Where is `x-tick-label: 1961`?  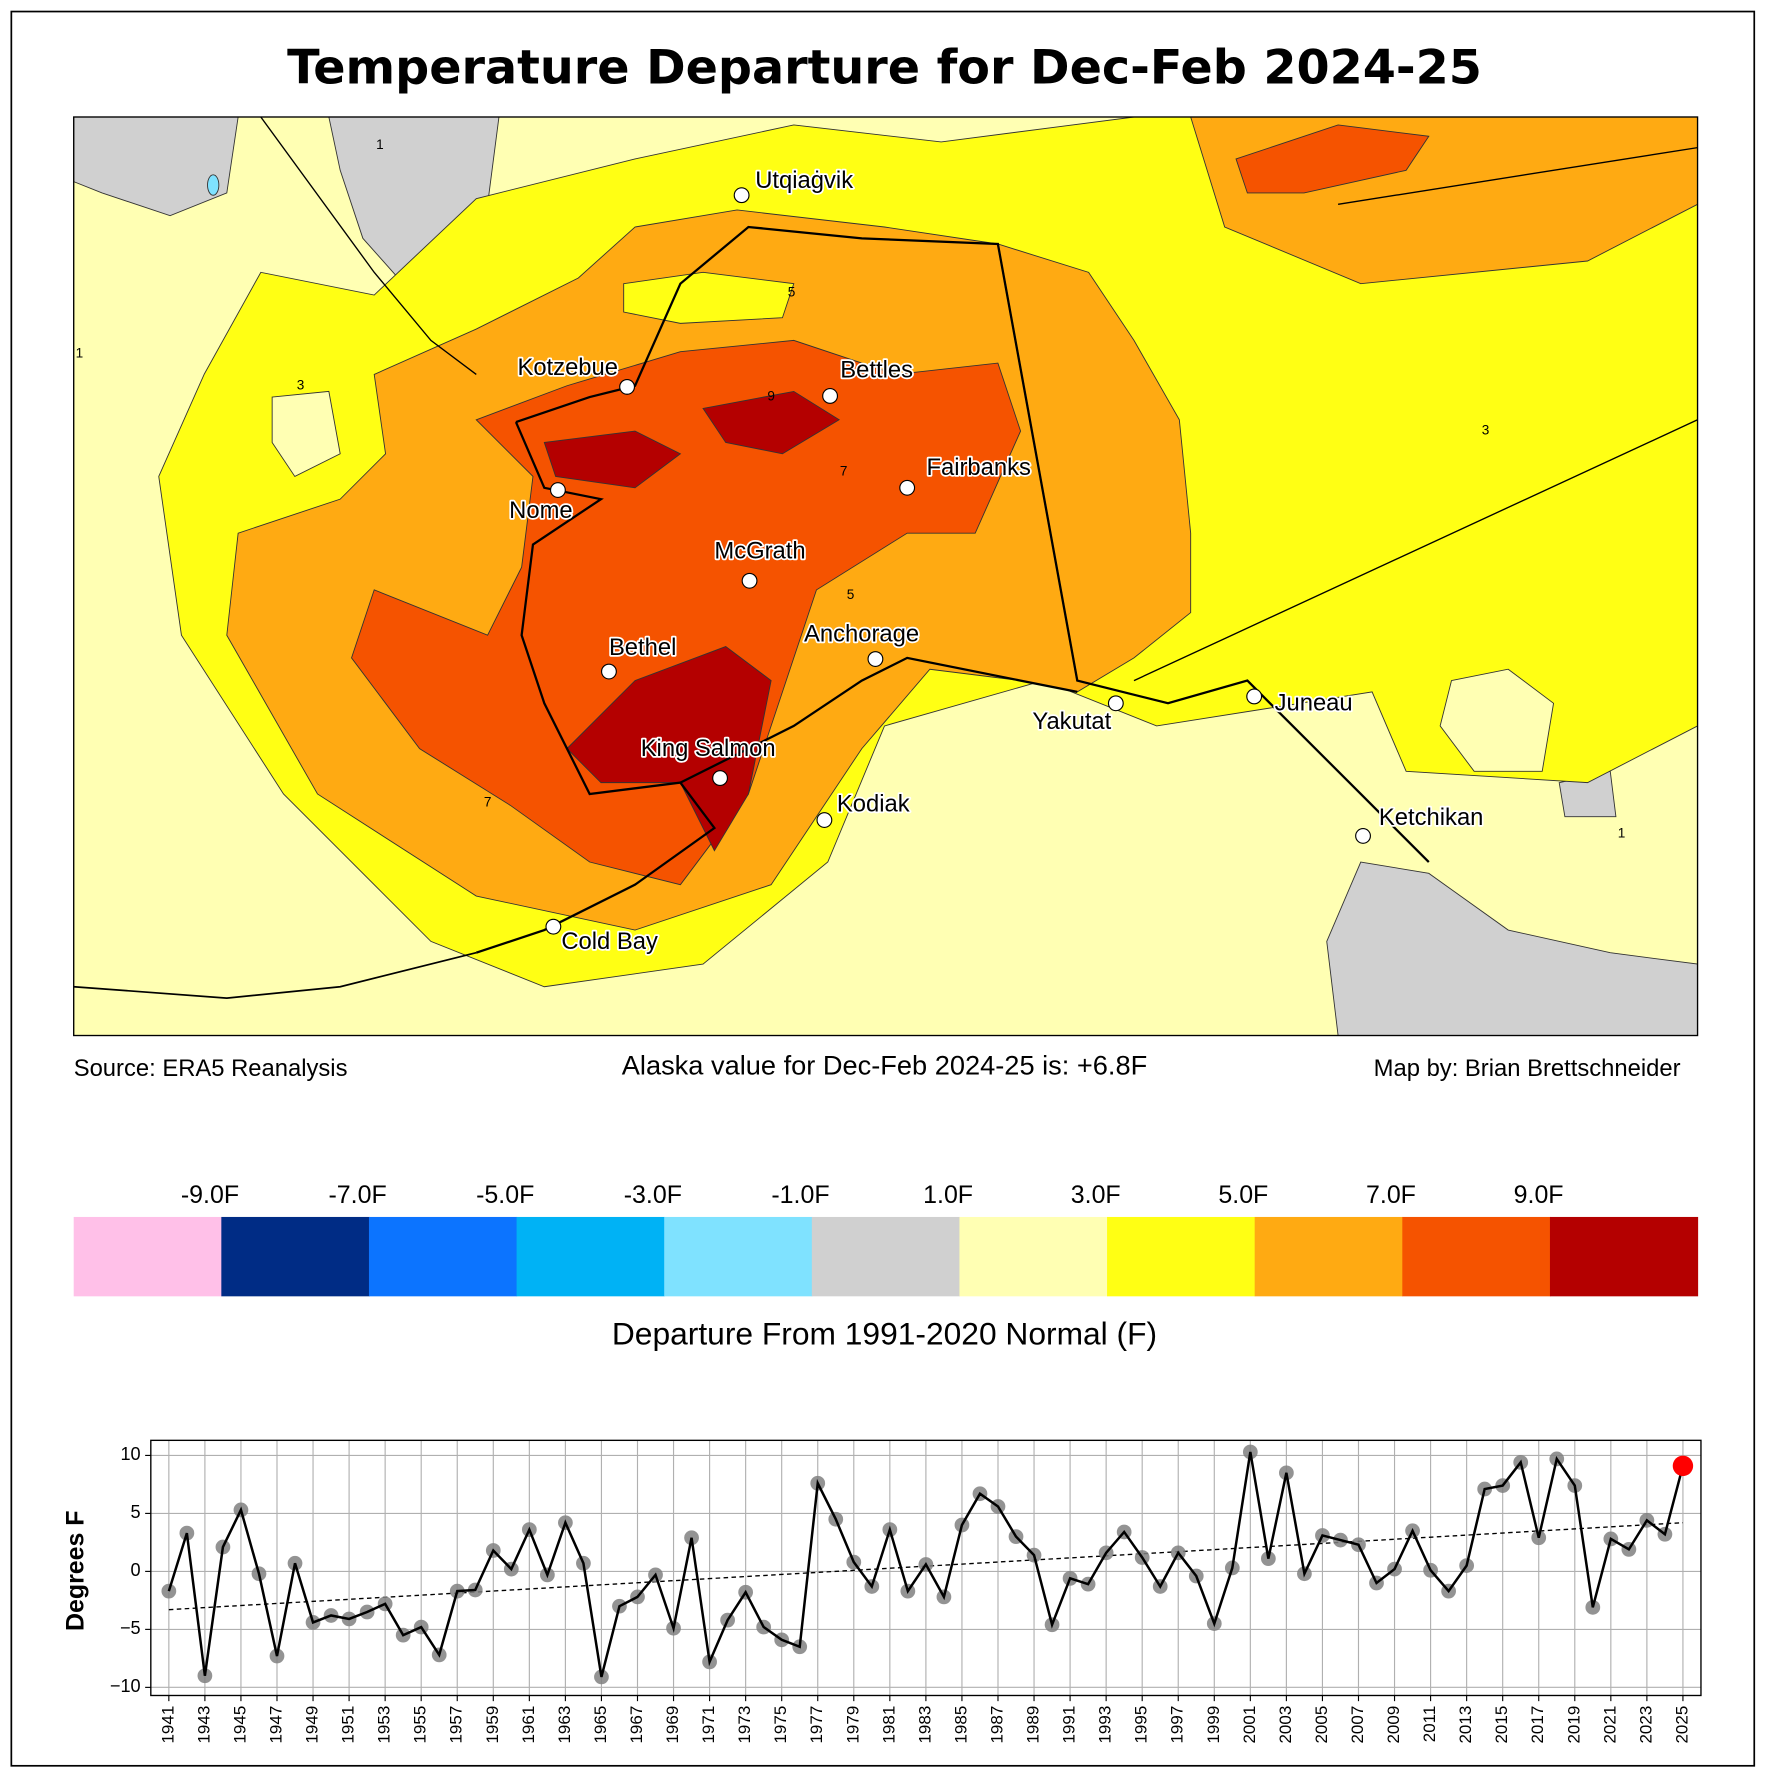
x-tick-label: 1961 is located at coordinates (528, 1725).